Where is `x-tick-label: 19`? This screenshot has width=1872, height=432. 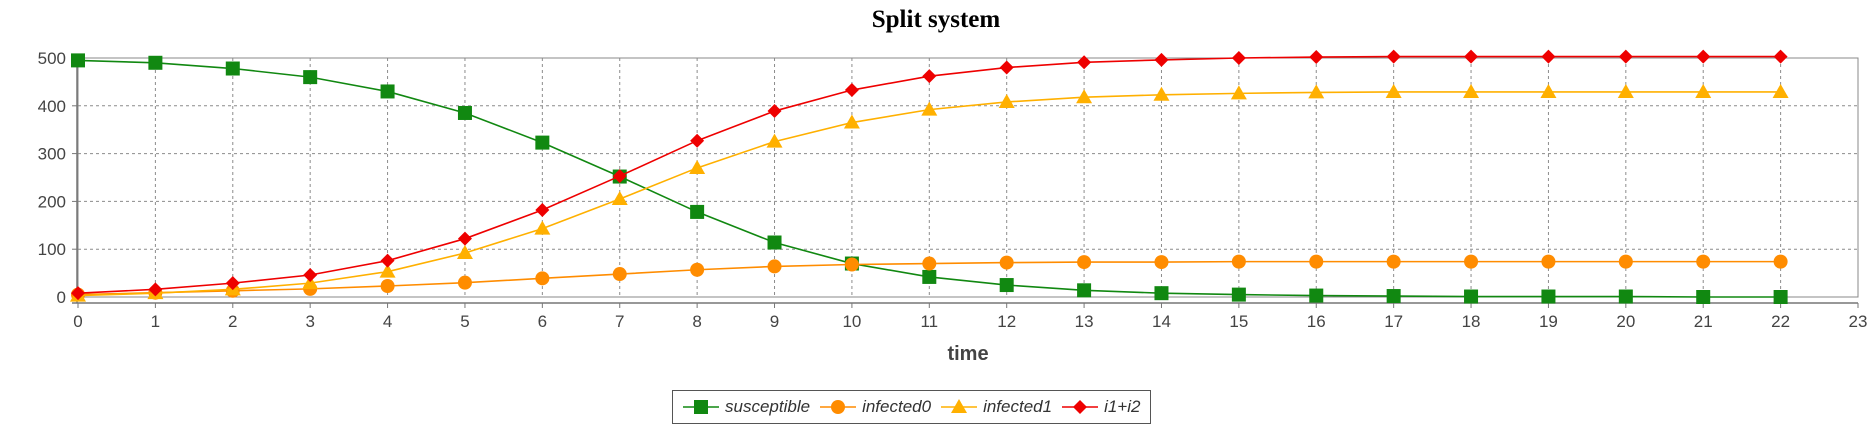
x-tick-label: 19 is located at coordinates (1548, 321).